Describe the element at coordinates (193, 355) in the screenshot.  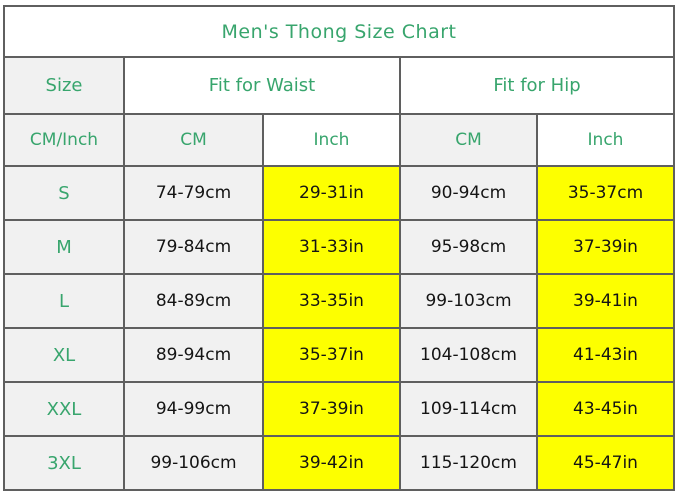
I see `waist-cm-cell: 89-94cm` at that location.